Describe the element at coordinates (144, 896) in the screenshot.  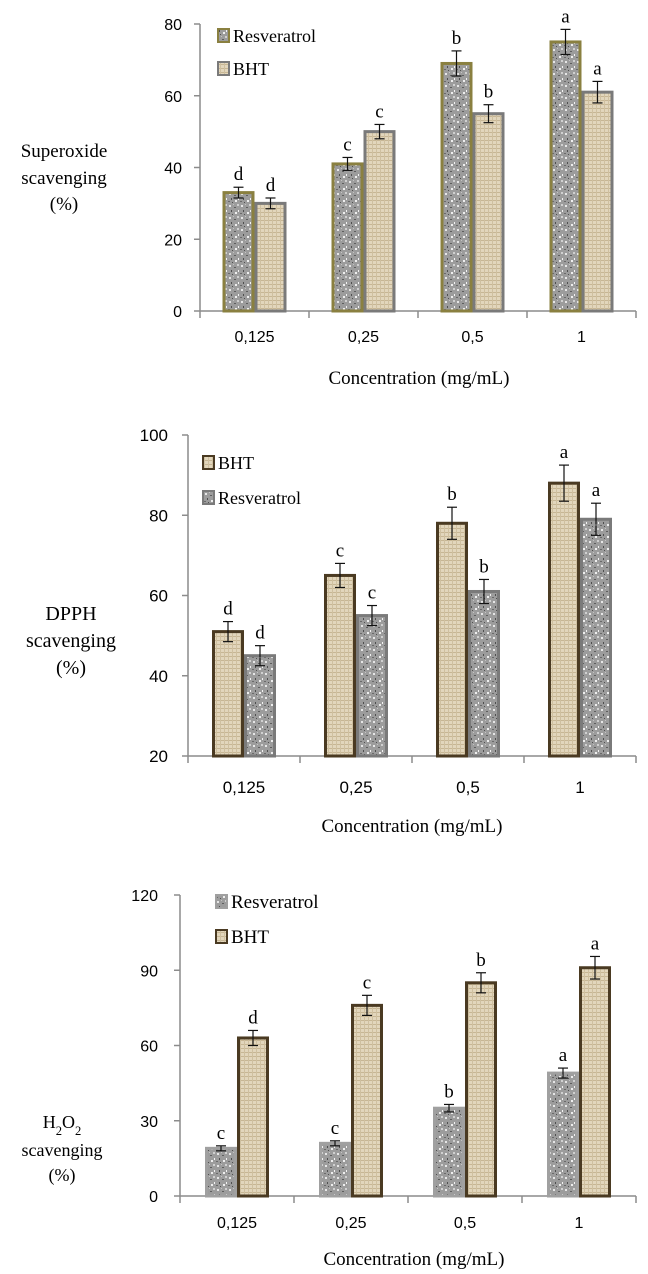
I see `y-tick-label: 120` at that location.